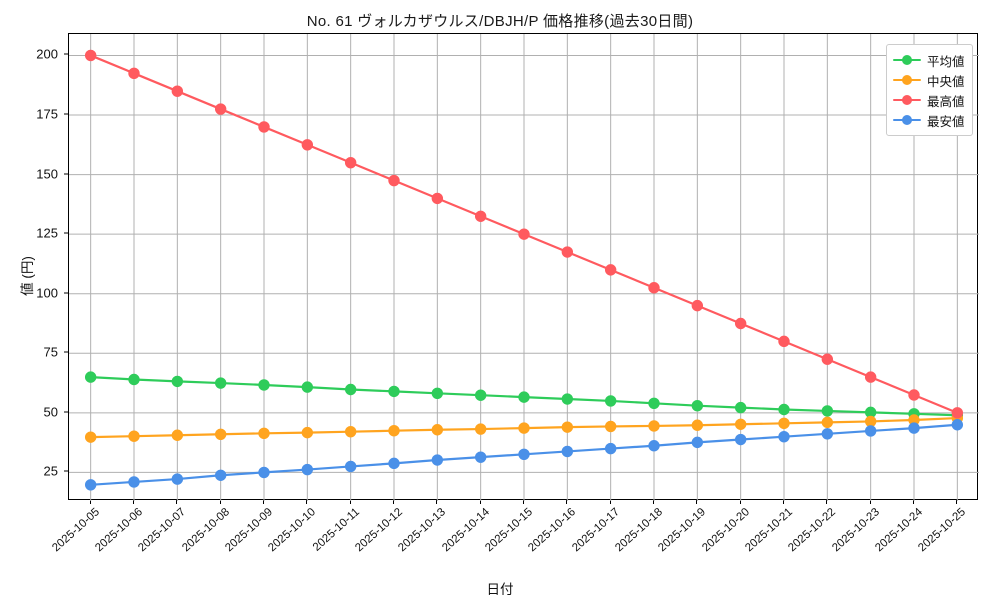 This screenshot has height=600, width=1000. Describe the element at coordinates (946, 61) in the screenshot. I see `legend-label: 平均値` at that location.